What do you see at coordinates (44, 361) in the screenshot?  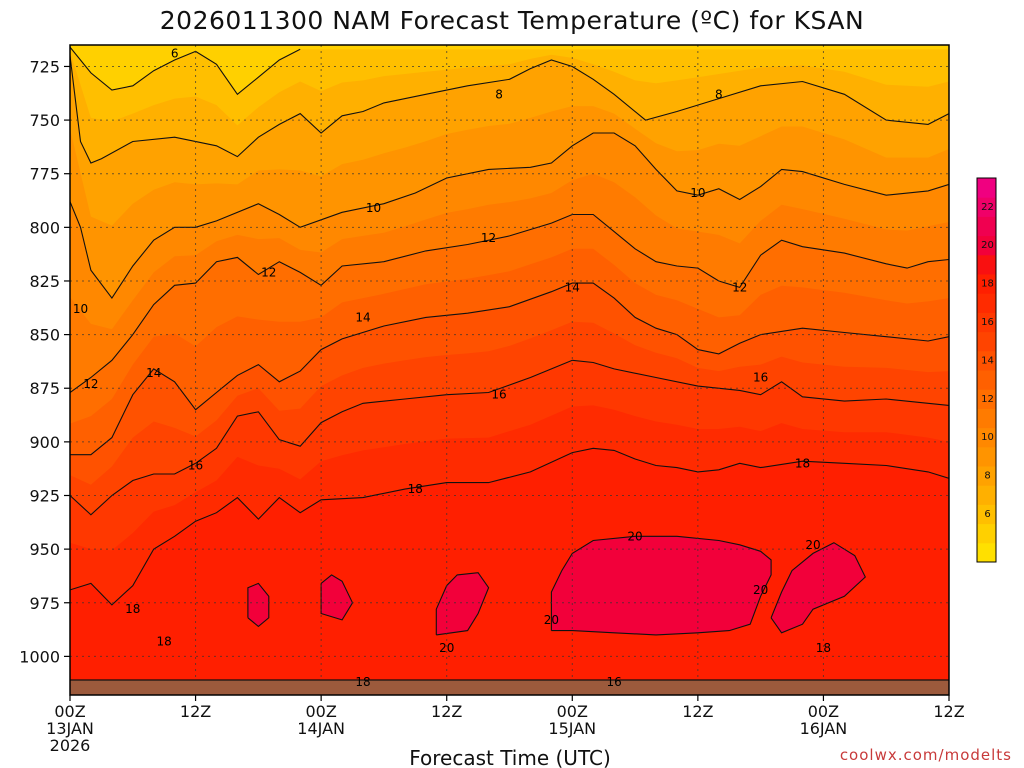 I see `y-axis: 725 750 775 800 825 850 875 900 925 950 975 1000` at bounding box center [44, 361].